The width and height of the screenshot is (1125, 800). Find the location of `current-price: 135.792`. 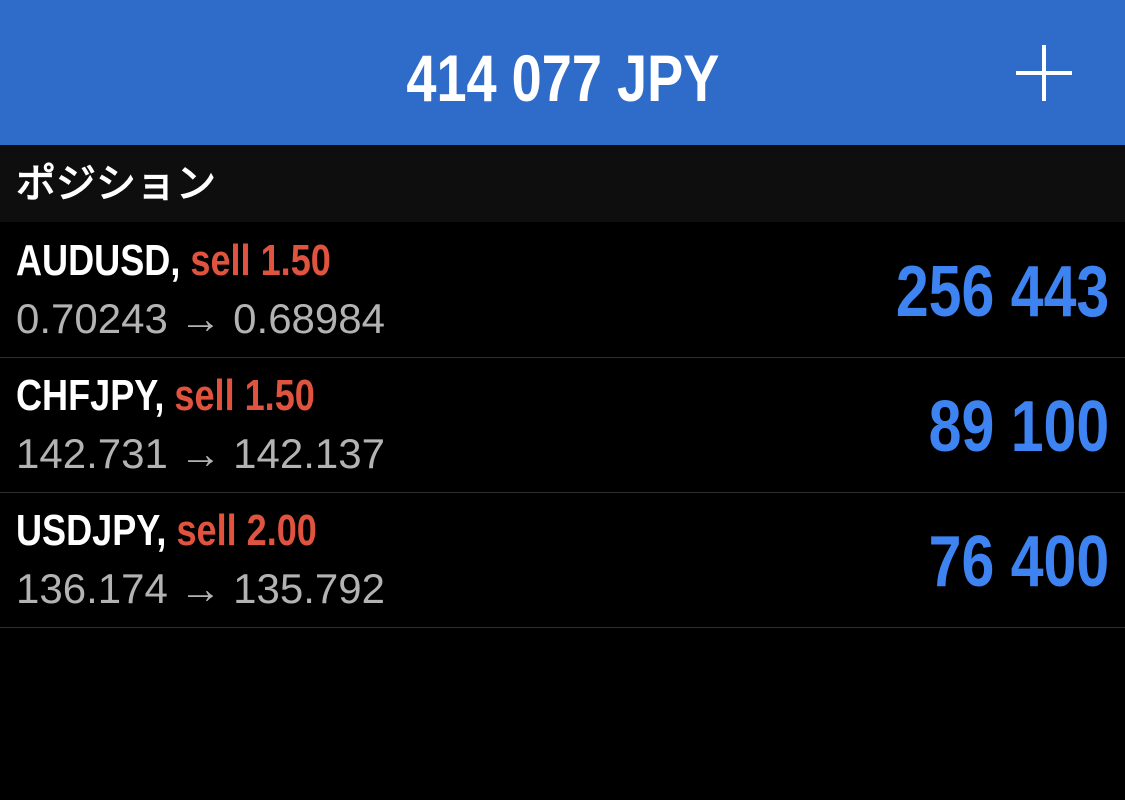

current-price: 135.792 is located at coordinates (309, 588).